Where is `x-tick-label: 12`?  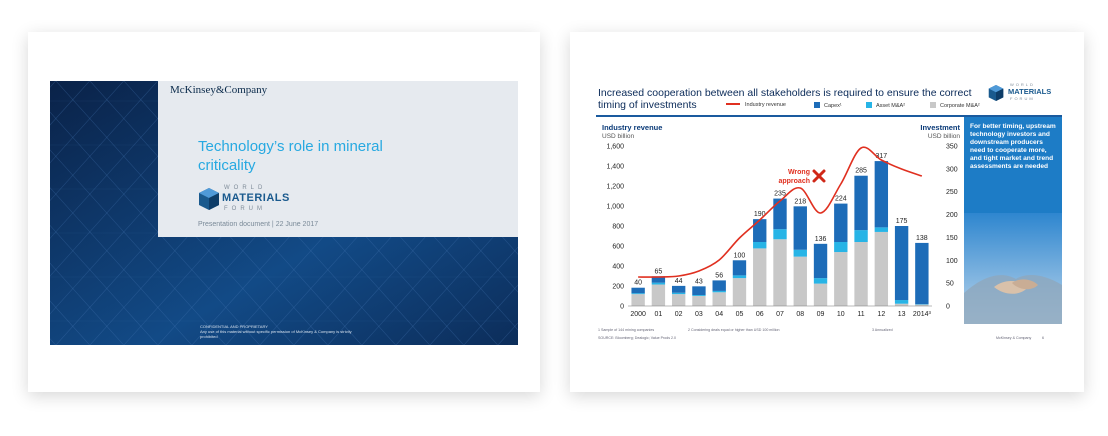
x-tick-label: 12 is located at coordinates (881, 314).